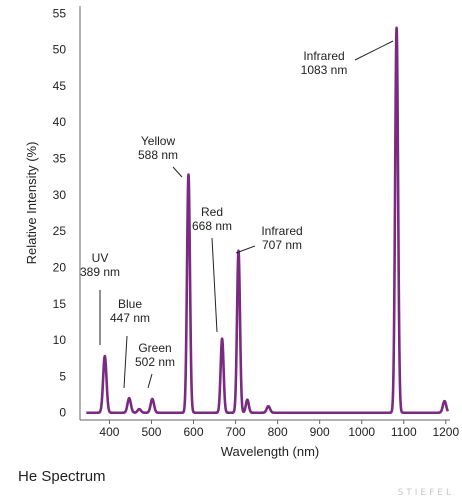 The width and height of the screenshot is (462, 500). Describe the element at coordinates (60, 13) in the screenshot. I see `y-tick-label: 55` at that location.